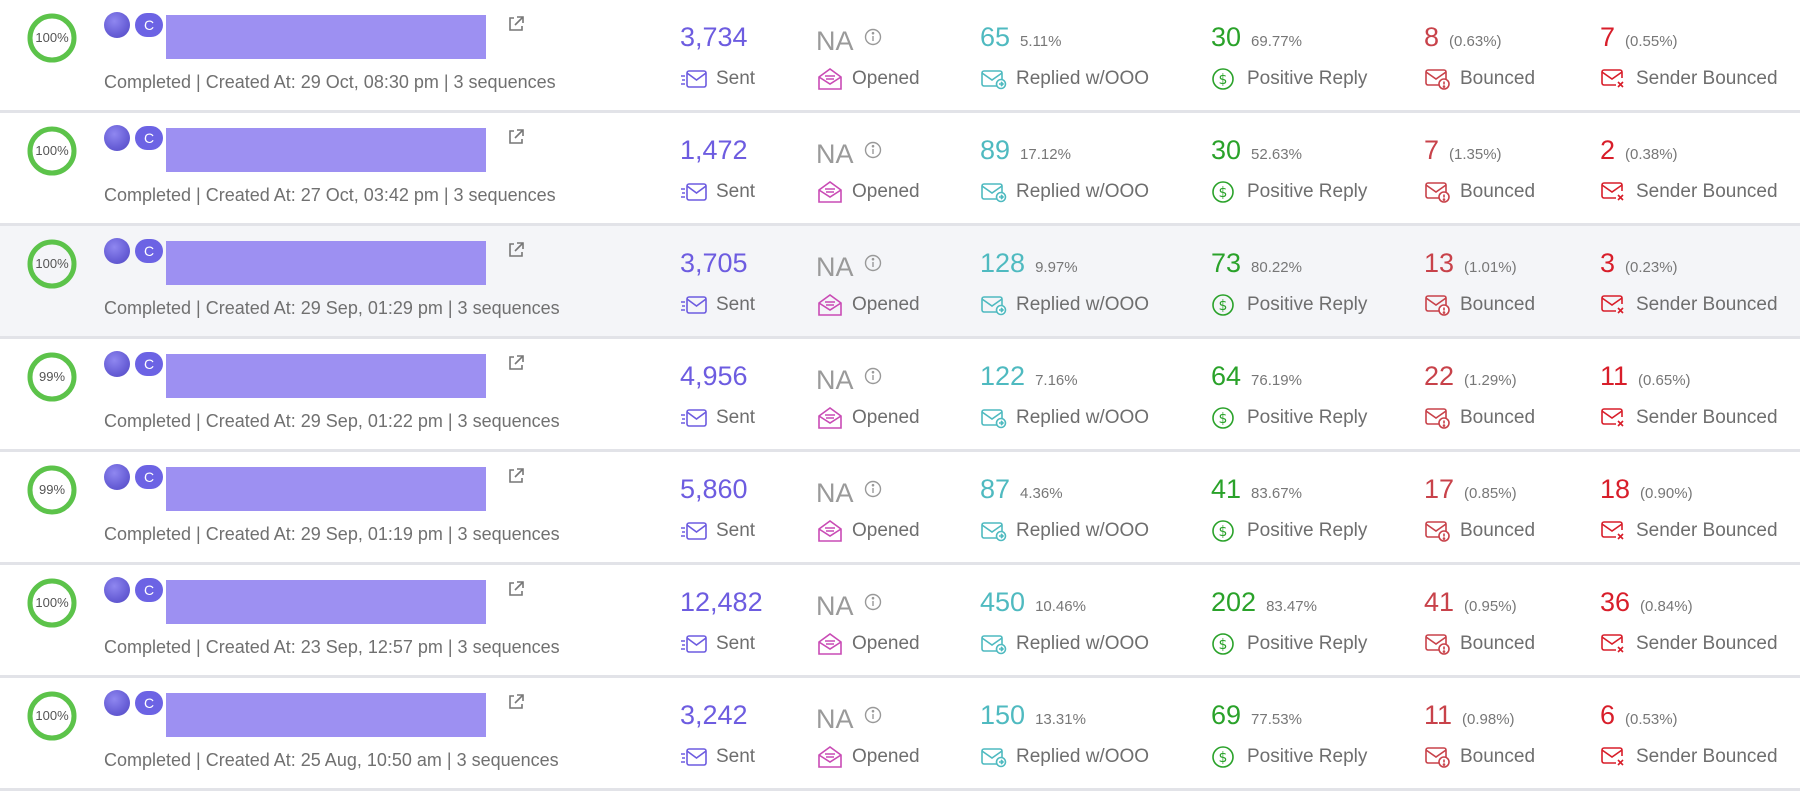  What do you see at coordinates (1234, 602) in the screenshot?
I see `positive-count: 202` at bounding box center [1234, 602].